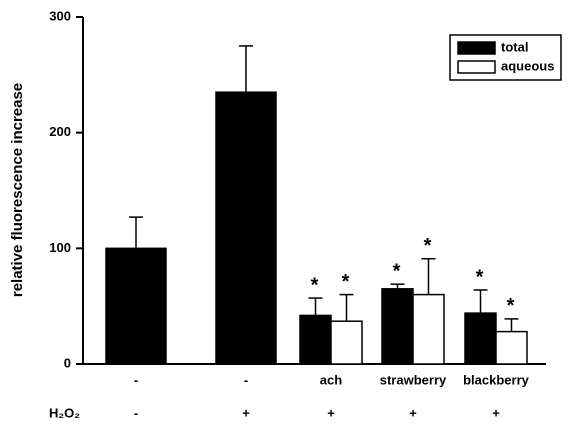 This screenshot has height=424, width=569. Describe the element at coordinates (64, 412) in the screenshot. I see `row-label: H₂O₂` at that location.